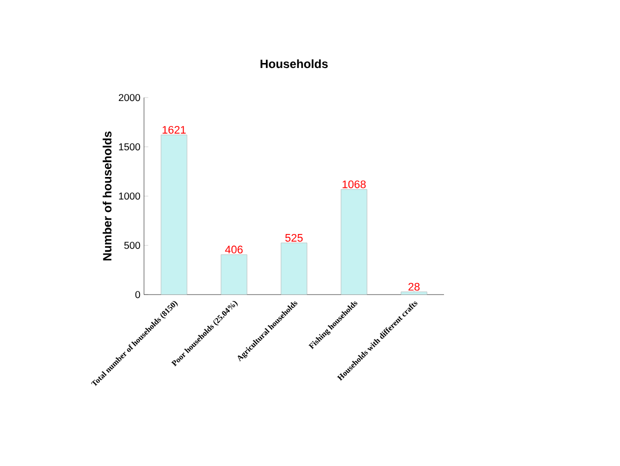 This screenshot has width=620, height=466. Describe the element at coordinates (129, 98) in the screenshot. I see `y-tick-label: 2000` at that location.